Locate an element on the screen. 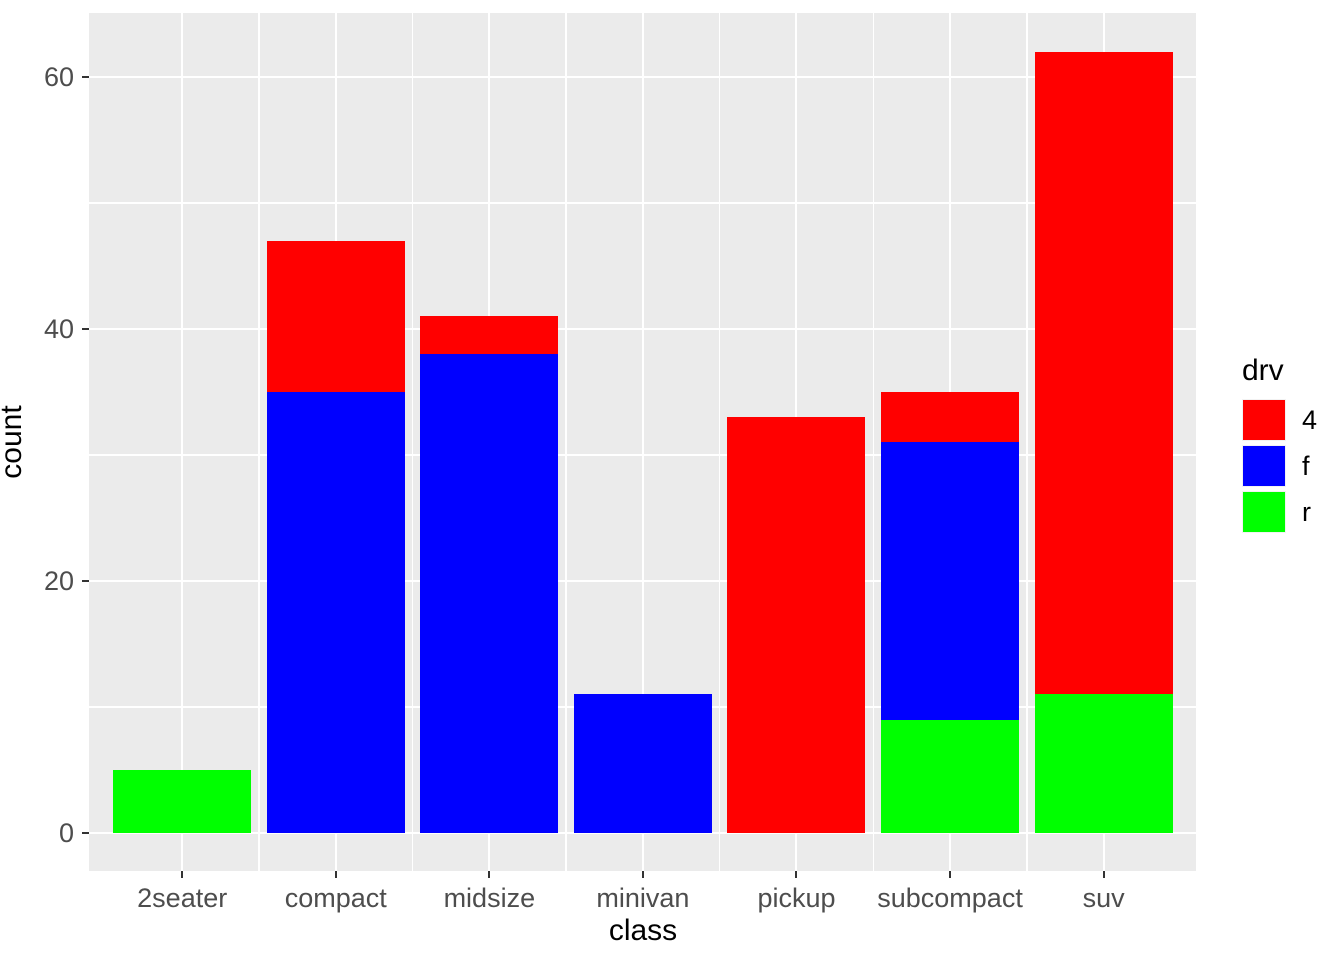  legend-item-4: 4 is located at coordinates (1293, 420).